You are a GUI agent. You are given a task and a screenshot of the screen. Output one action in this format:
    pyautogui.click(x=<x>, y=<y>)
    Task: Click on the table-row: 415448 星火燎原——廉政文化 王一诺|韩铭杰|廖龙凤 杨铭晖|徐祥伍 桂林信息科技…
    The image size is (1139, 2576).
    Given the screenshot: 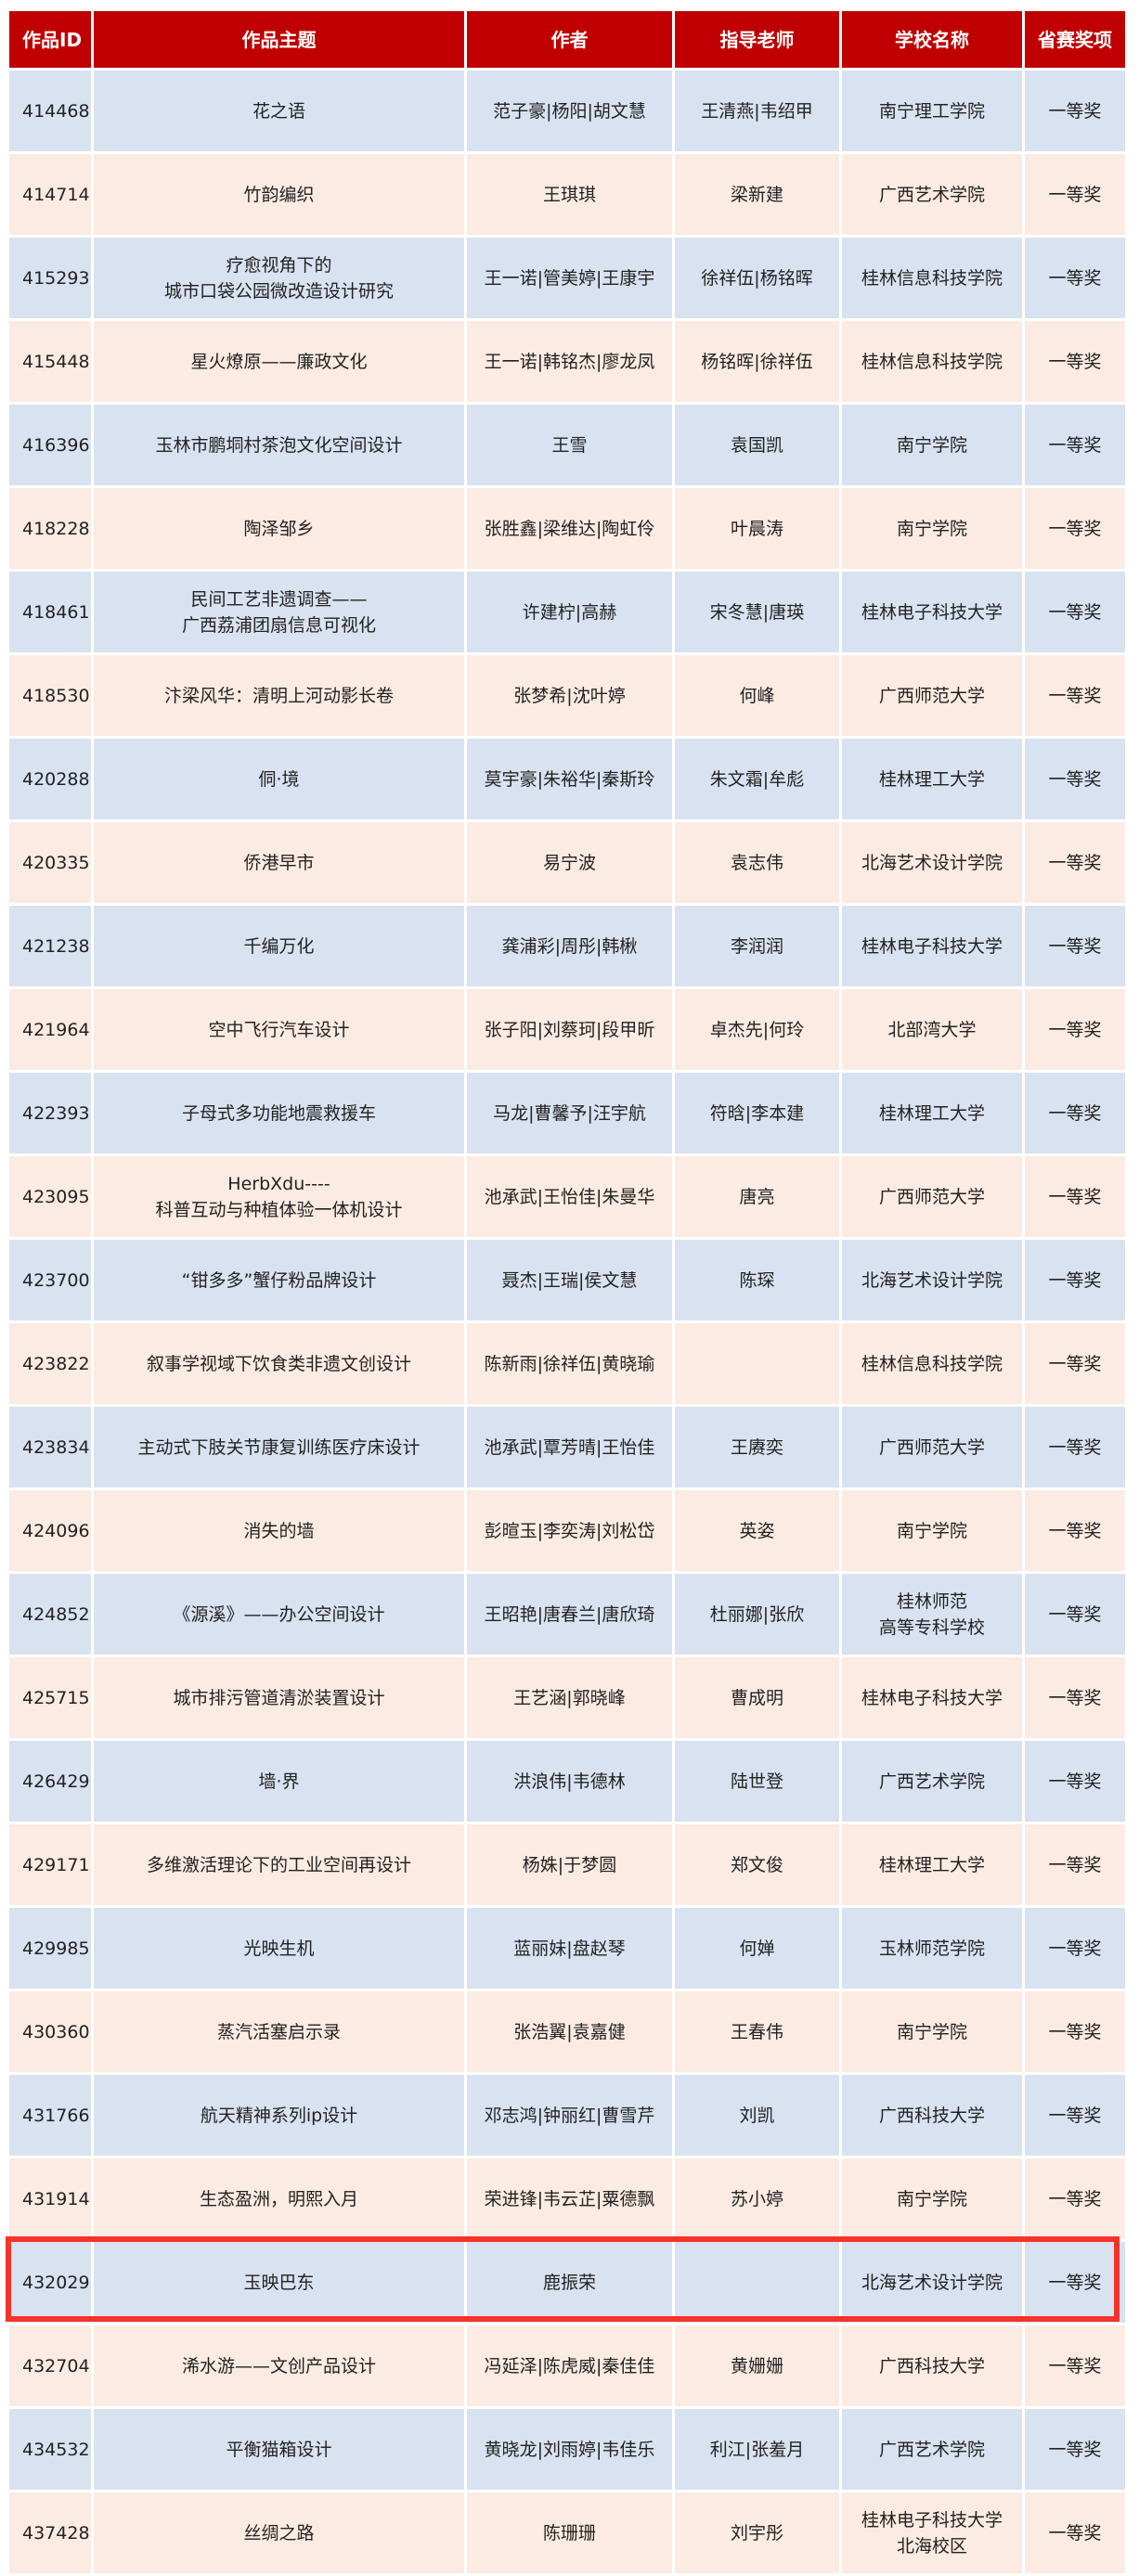 What is the action you would take?
    pyautogui.click(x=568, y=361)
    